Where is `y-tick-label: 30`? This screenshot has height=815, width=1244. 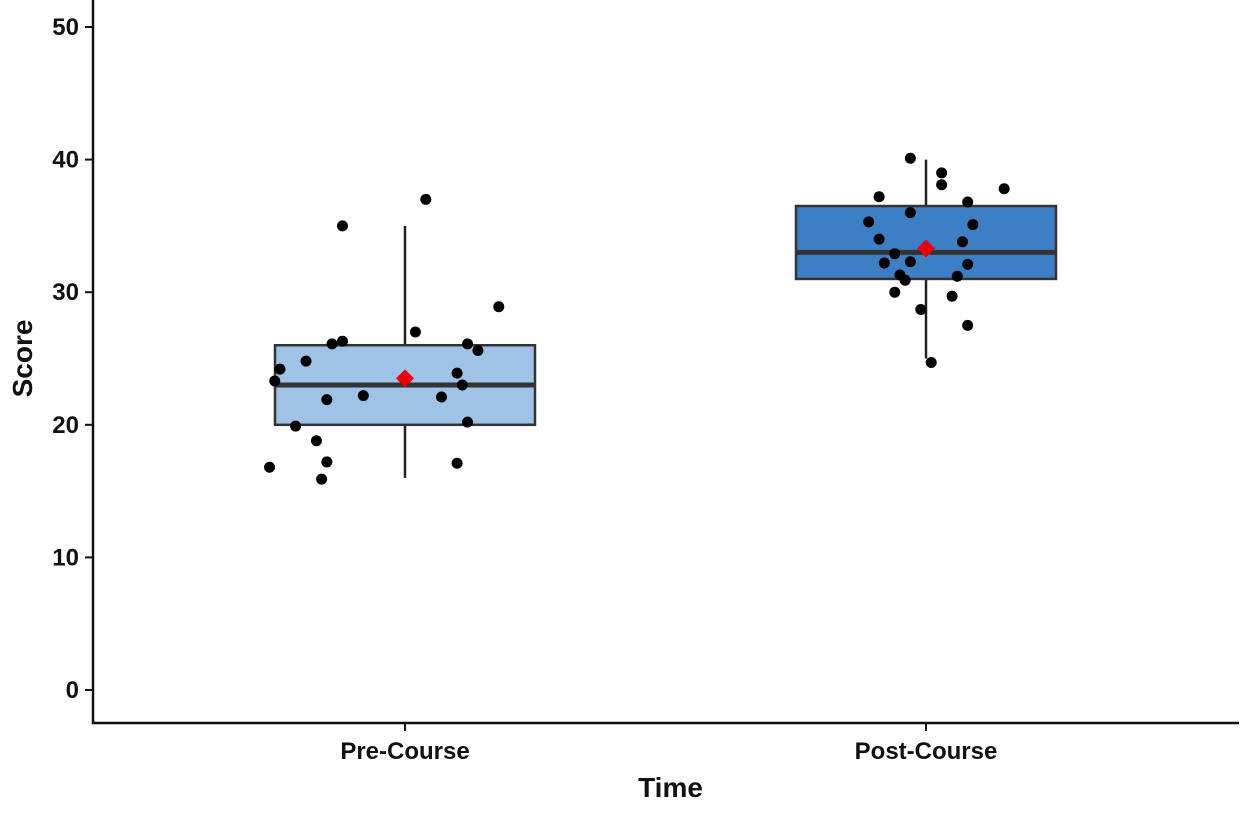 y-tick-label: 30 is located at coordinates (65, 292).